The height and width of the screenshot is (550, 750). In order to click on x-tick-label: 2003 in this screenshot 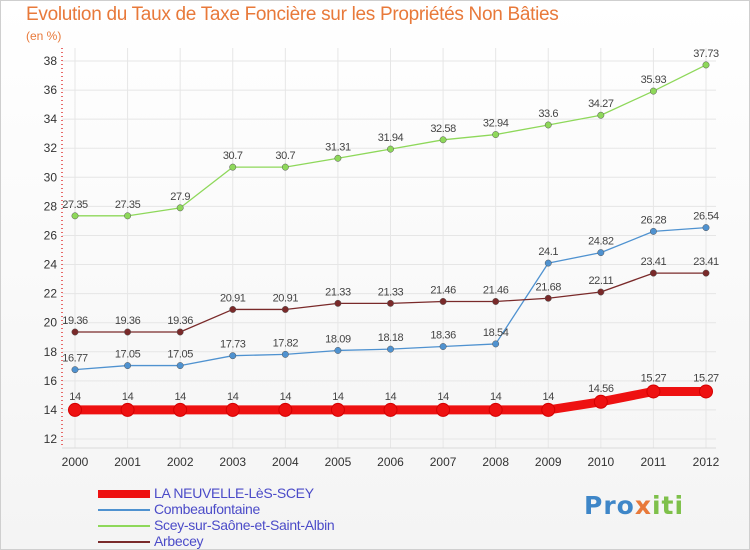, I will do `click(232, 462)`.